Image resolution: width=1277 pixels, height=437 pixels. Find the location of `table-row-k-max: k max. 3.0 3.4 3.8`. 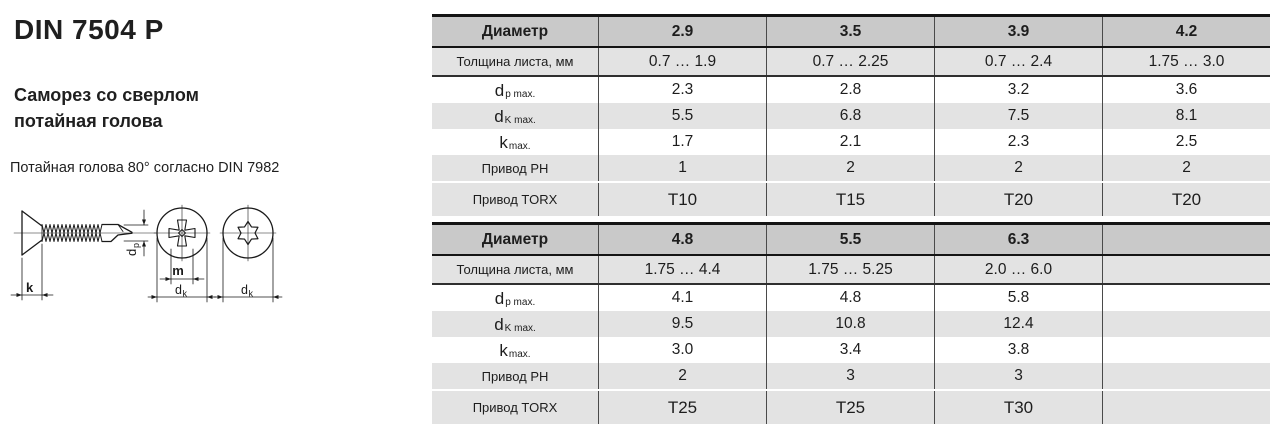

table-row-k-max: k max. 3.0 3.4 3.8 is located at coordinates (851, 350).